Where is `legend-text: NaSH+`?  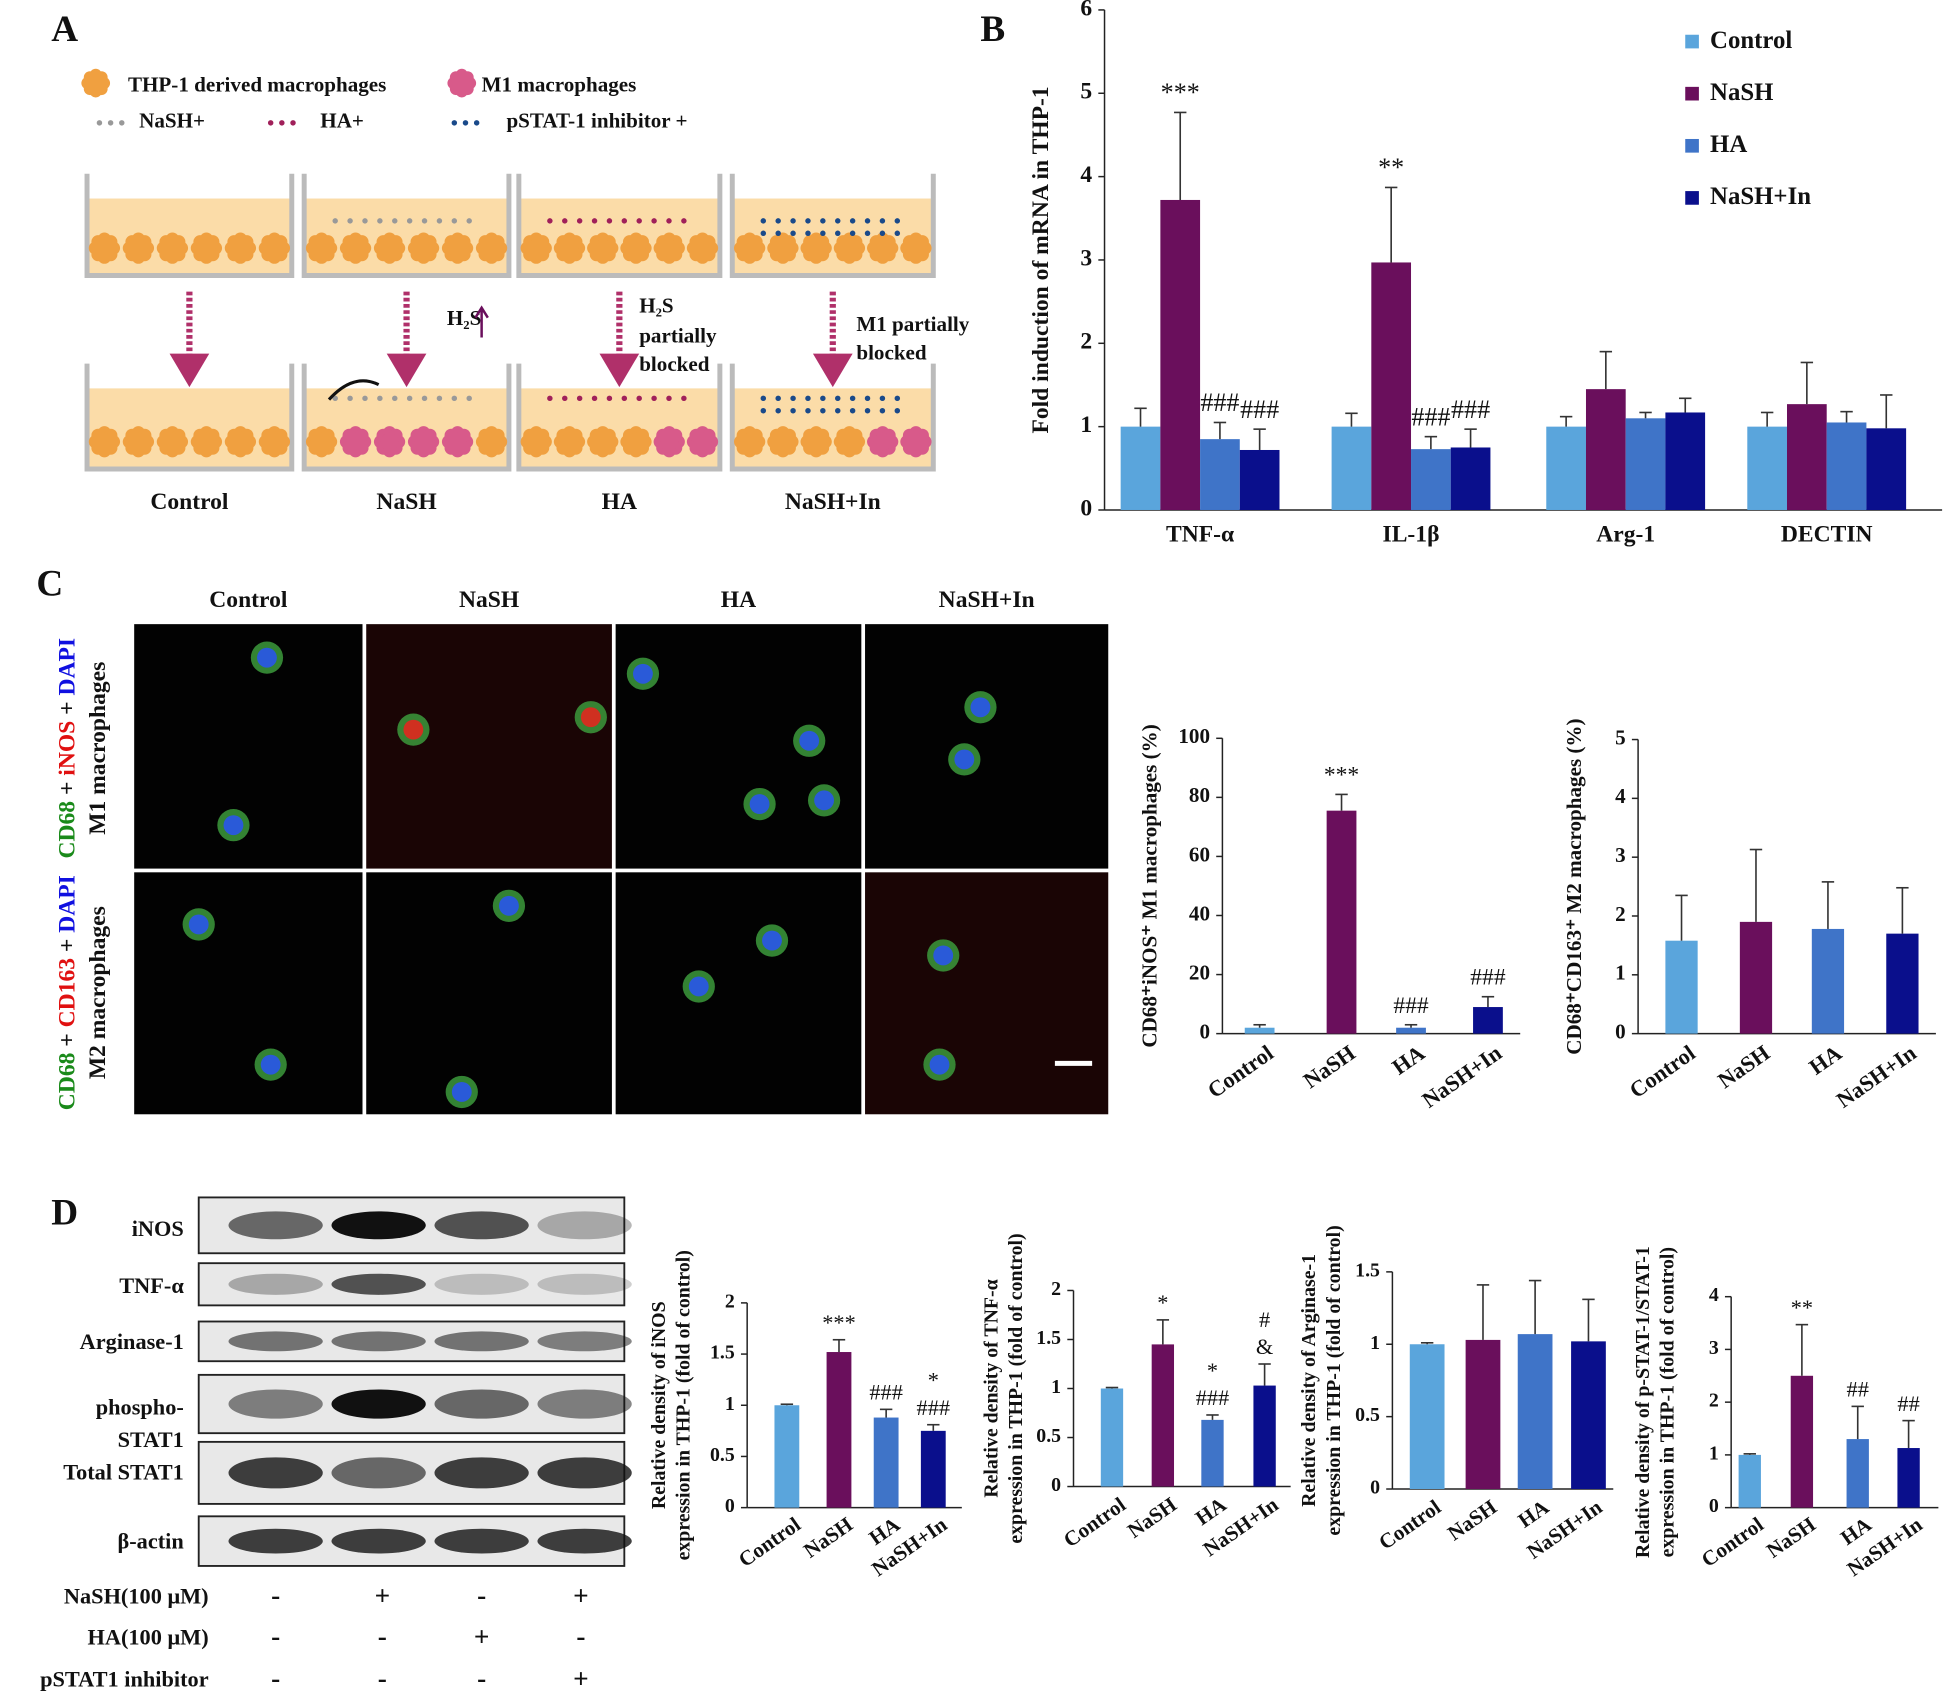 legend-text: NaSH+ is located at coordinates (172, 121).